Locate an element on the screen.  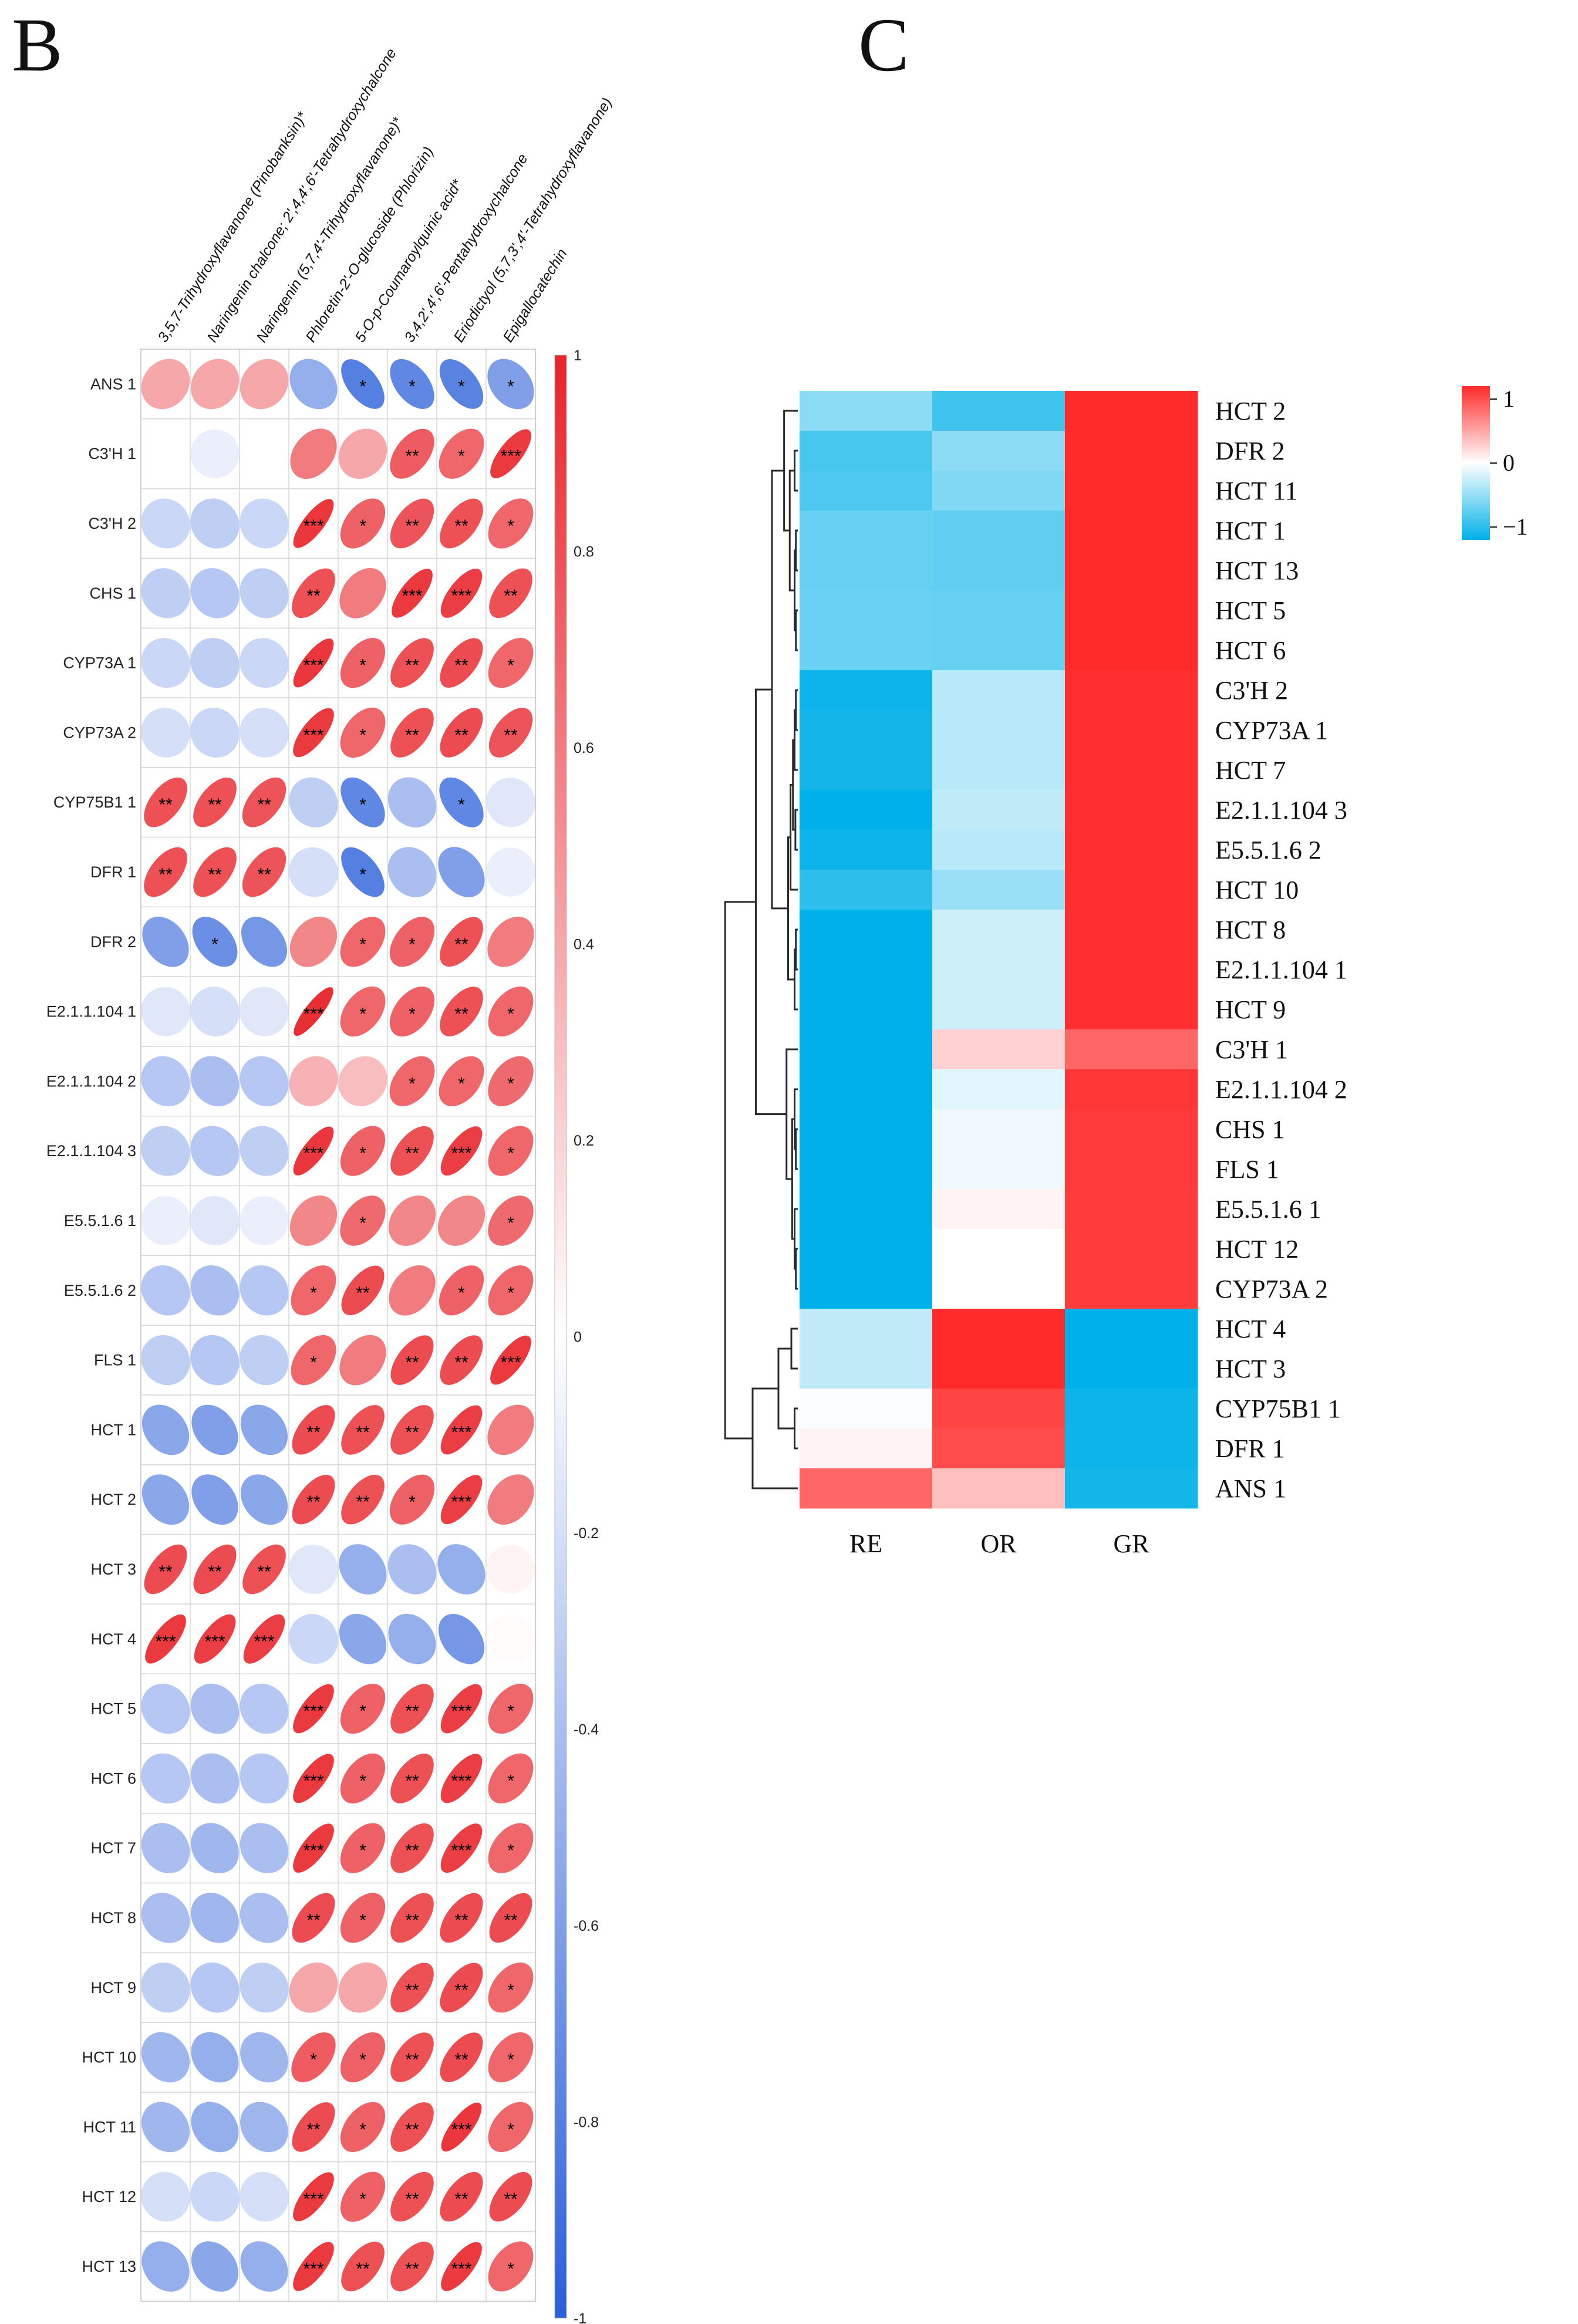
panel-c-letter: C is located at coordinates (883, 45).